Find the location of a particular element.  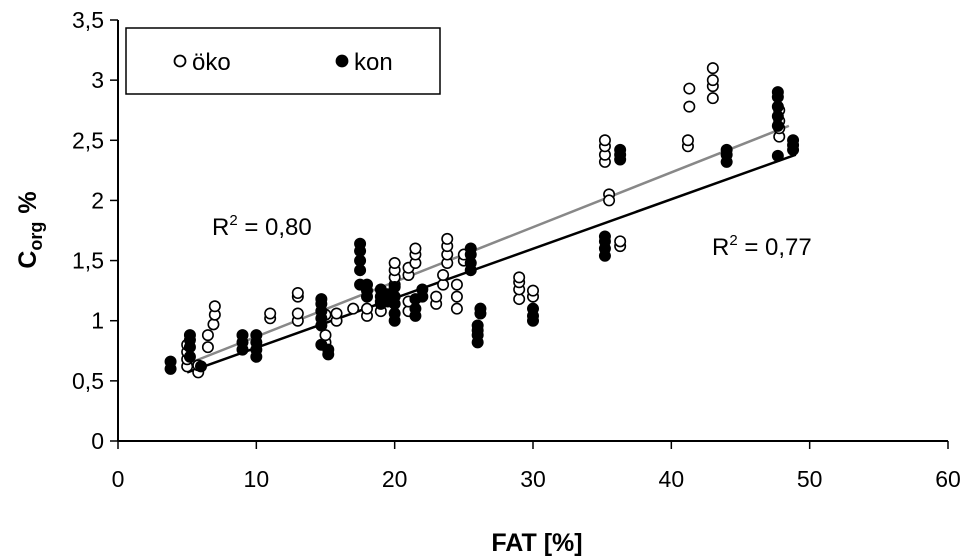

y-tick-label: 2 is located at coordinates (97, 200).